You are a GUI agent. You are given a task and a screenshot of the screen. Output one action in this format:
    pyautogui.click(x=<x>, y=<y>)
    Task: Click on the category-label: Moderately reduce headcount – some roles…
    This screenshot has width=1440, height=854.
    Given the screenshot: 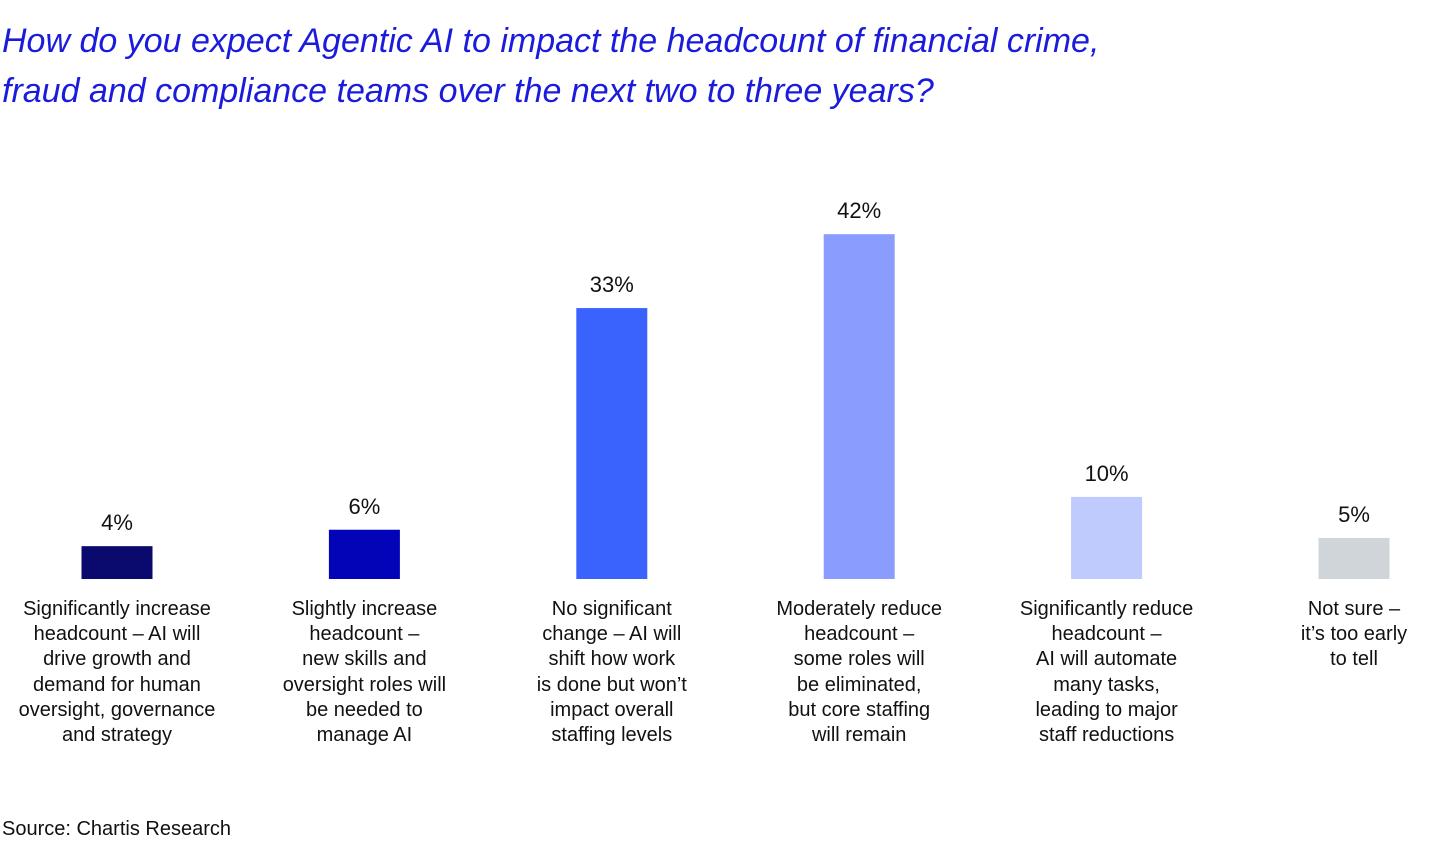 What is the action you would take?
    pyautogui.click(x=859, y=672)
    